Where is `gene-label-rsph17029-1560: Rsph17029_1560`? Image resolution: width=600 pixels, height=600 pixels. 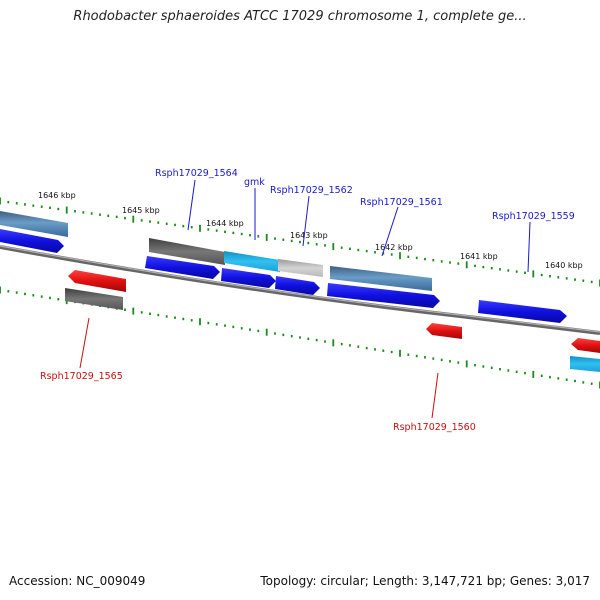
gene-label-rsph17029-1560: Rsph17029_1560 is located at coordinates (434, 427).